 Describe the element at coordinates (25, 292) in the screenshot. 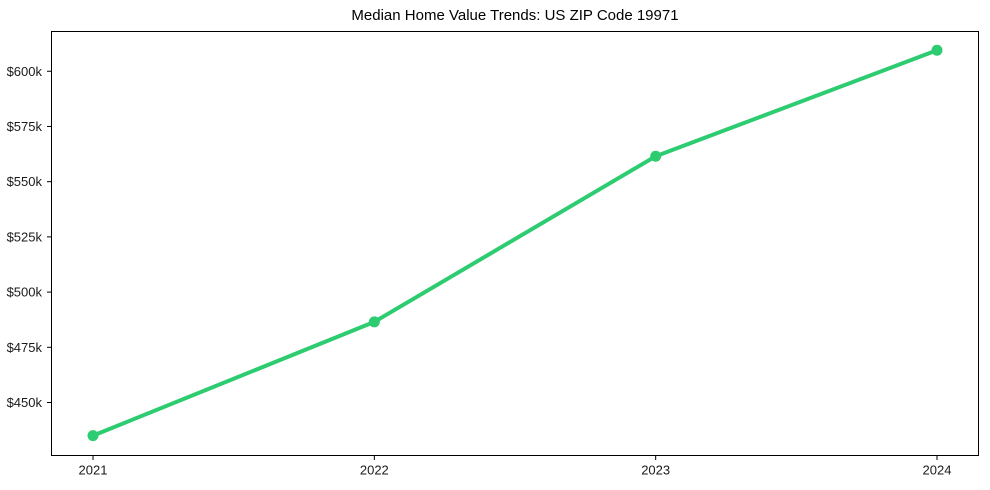

I see `y-tick-label: $500k` at that location.